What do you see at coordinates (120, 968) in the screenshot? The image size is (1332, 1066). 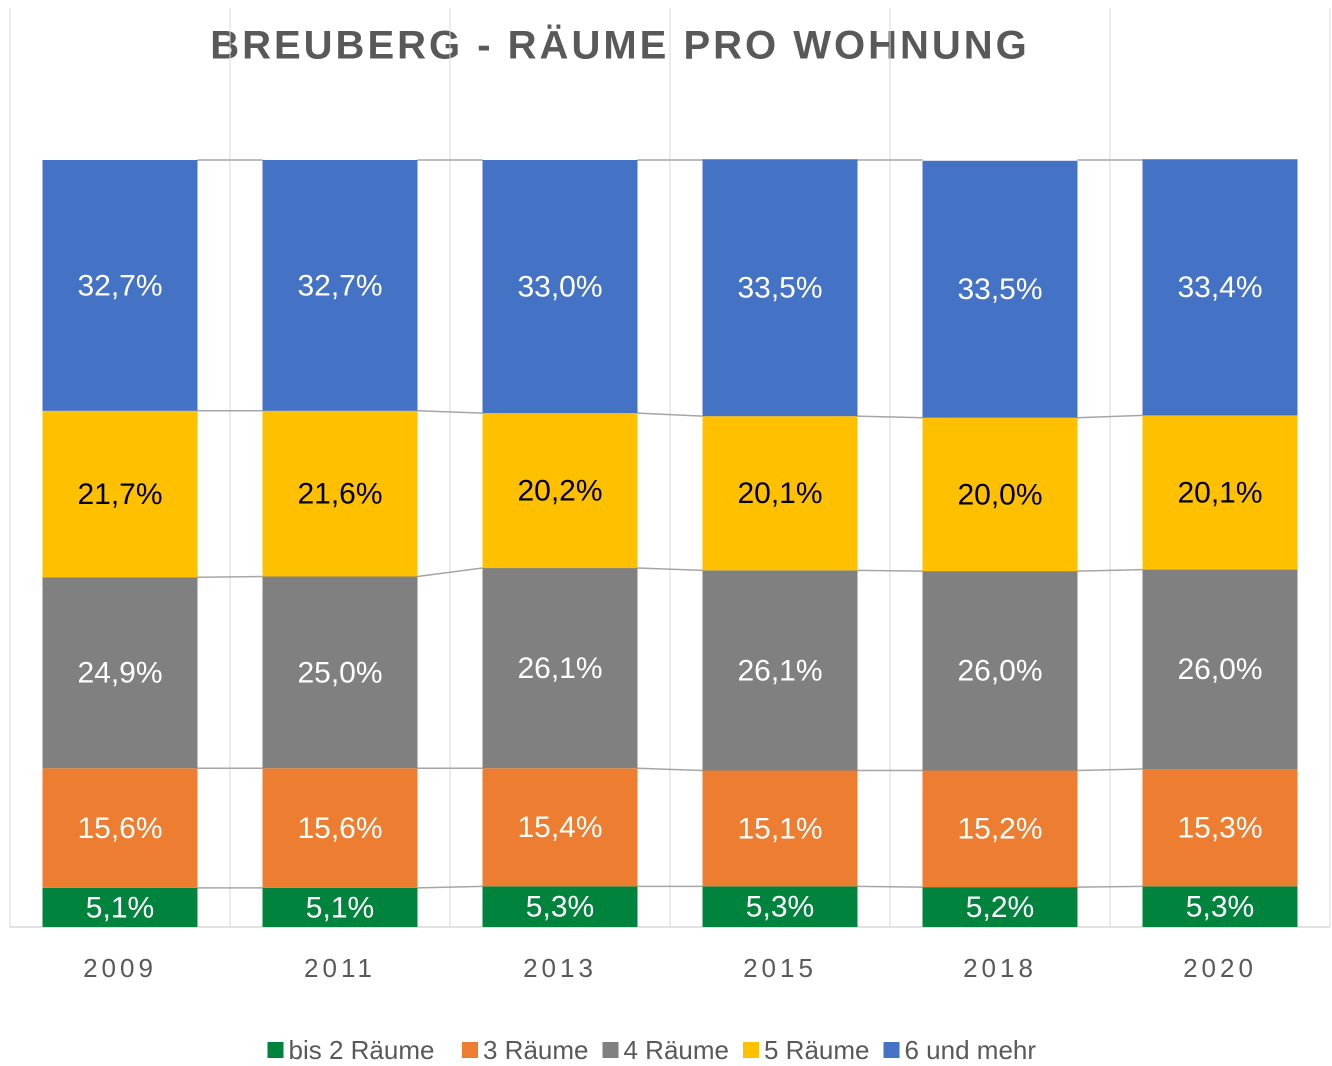 I see `x-tick-label: 2009` at bounding box center [120, 968].